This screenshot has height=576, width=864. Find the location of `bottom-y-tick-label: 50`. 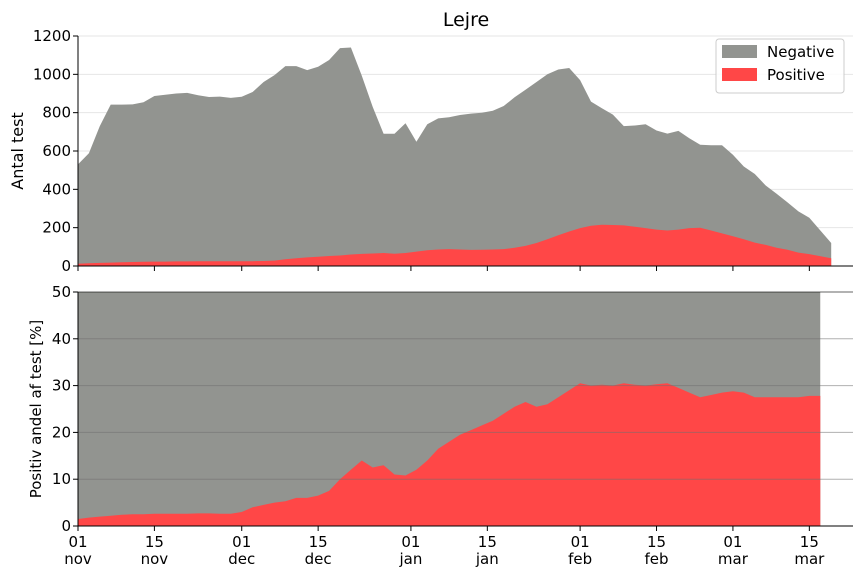

bottom-y-tick-label: 50 is located at coordinates (61, 292).